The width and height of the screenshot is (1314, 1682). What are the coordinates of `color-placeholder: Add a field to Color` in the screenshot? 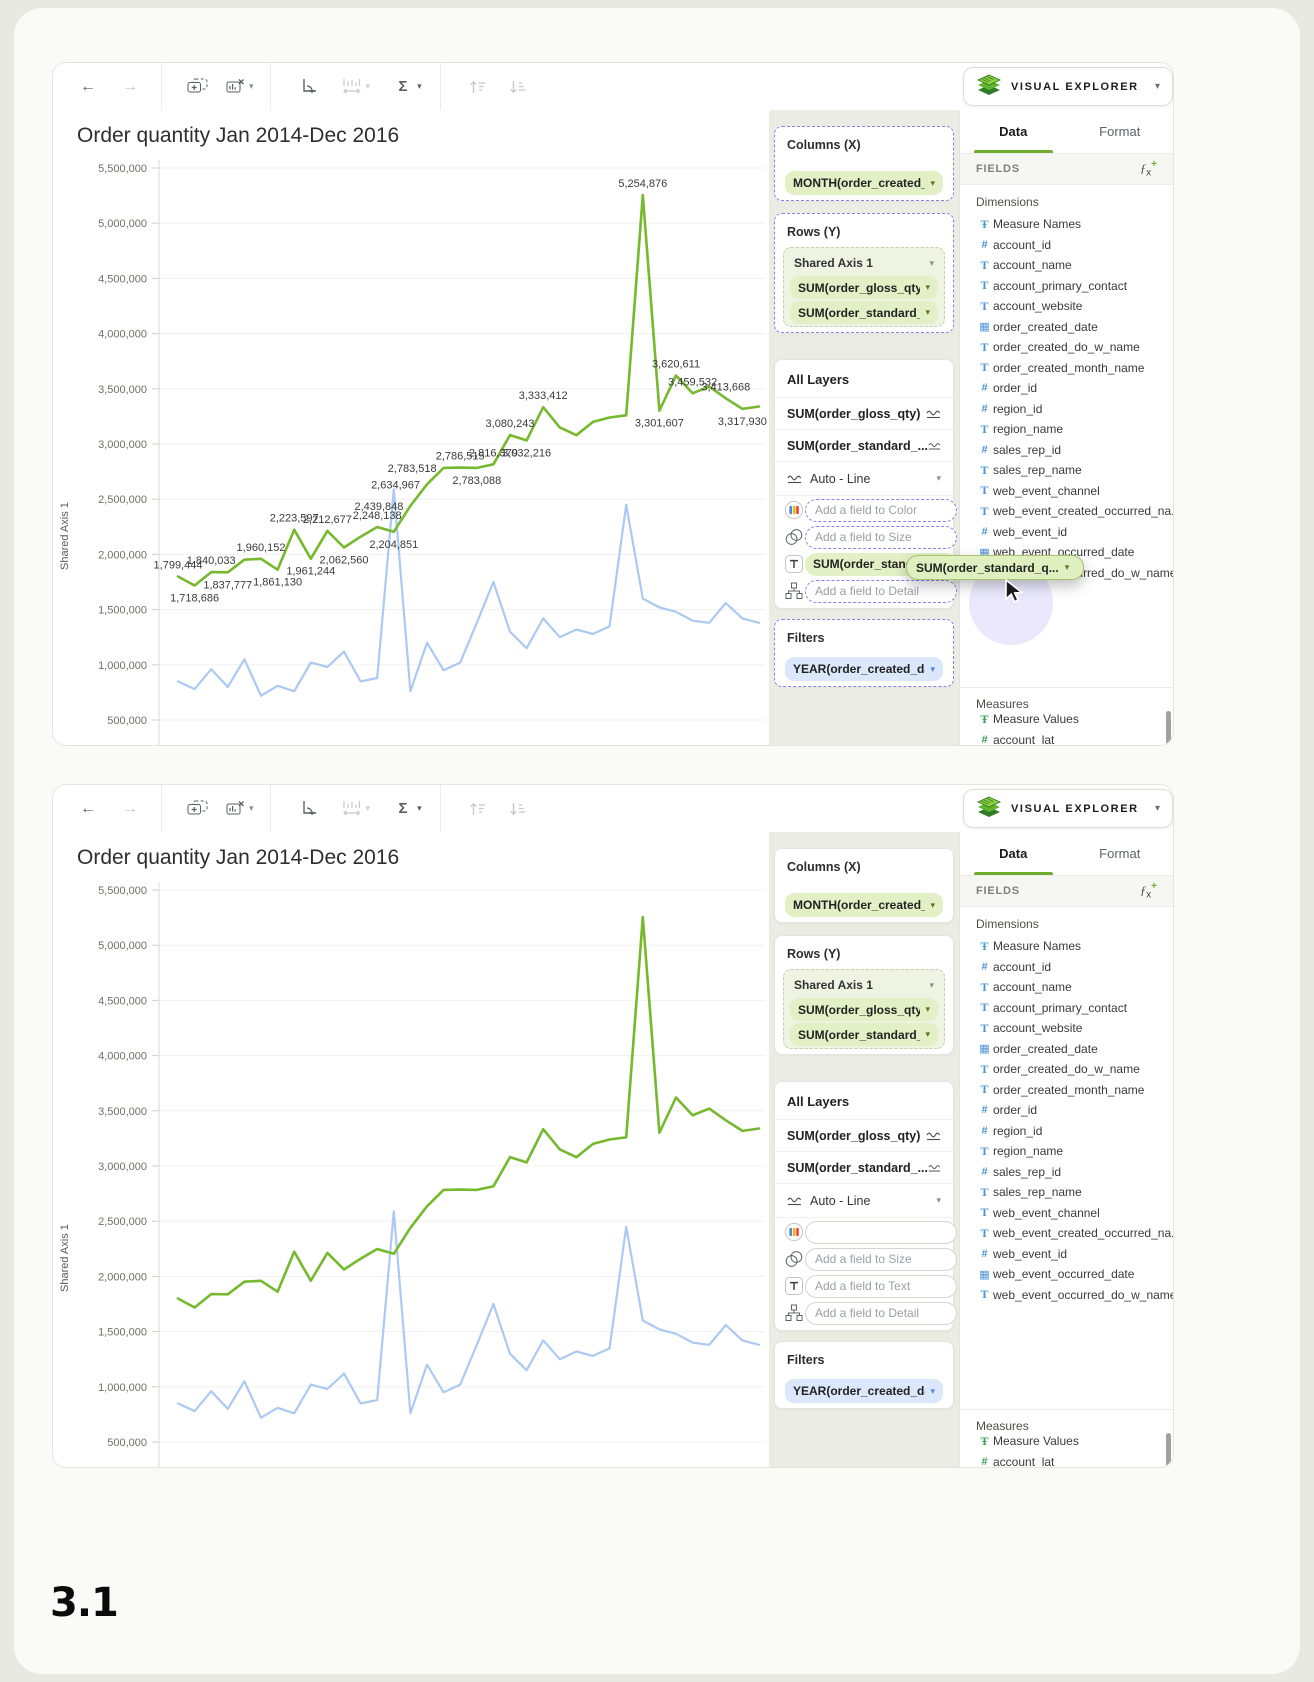 It's located at (881, 510).